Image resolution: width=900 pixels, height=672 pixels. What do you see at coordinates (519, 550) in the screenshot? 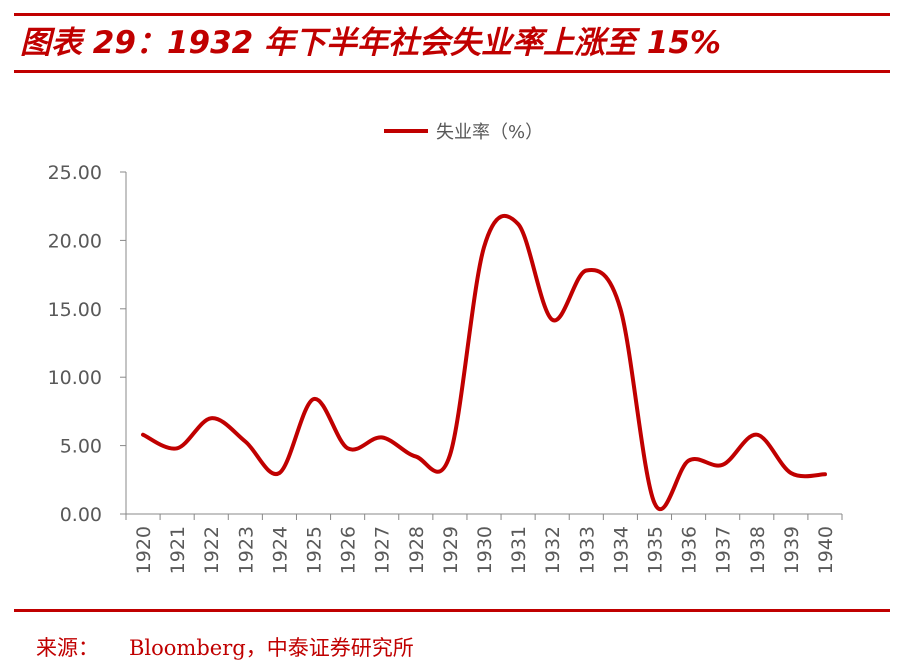
I see `x-tick-label: 1931` at bounding box center [519, 550].